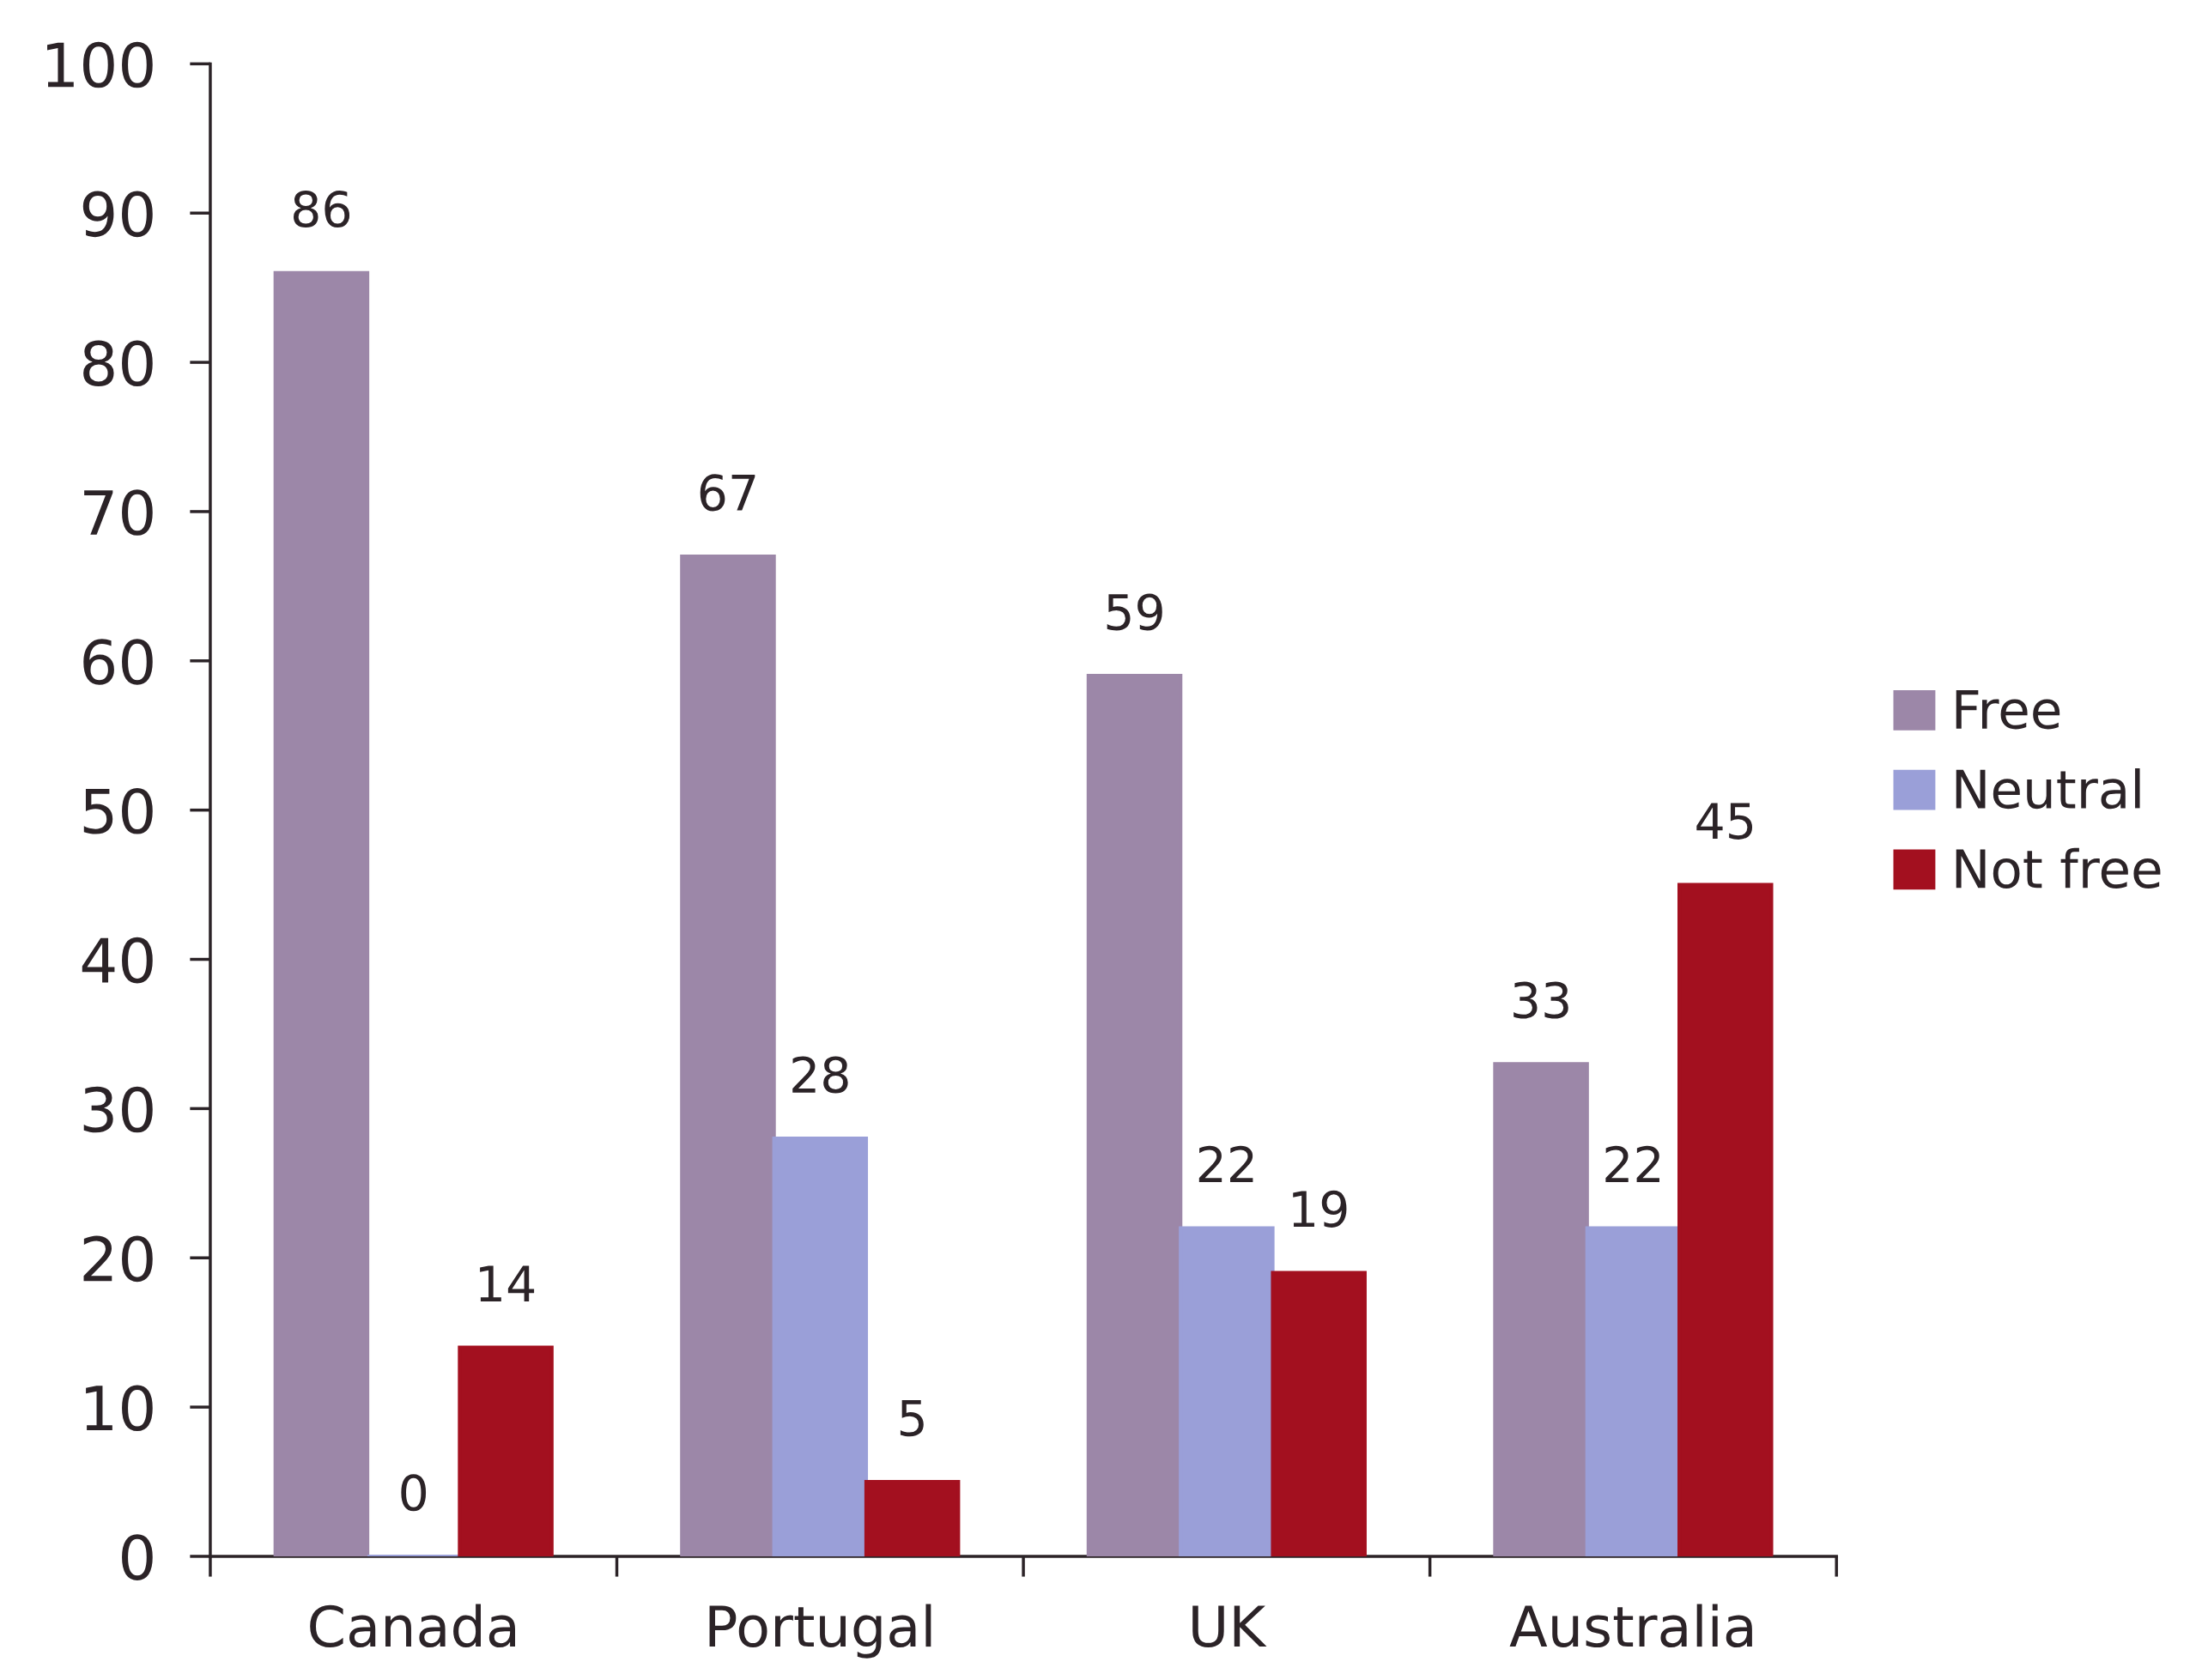  What do you see at coordinates (118, 811) in the screenshot?
I see `y-tick-label: 50` at bounding box center [118, 811].